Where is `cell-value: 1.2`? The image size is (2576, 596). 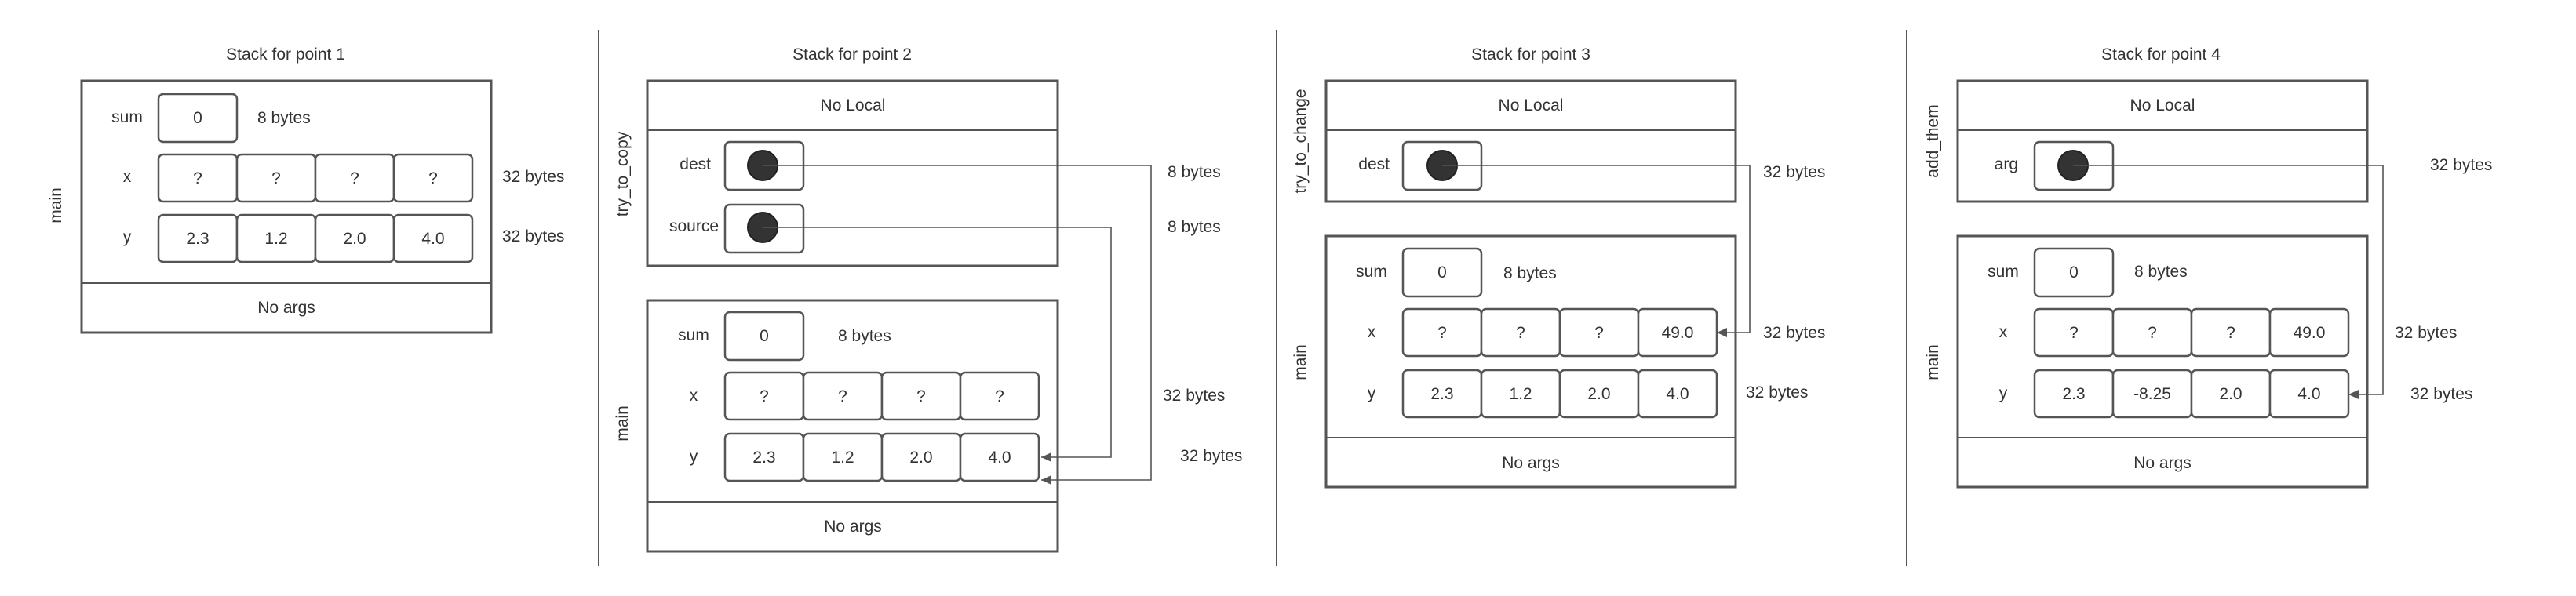 cell-value: 1.2 is located at coordinates (275, 239).